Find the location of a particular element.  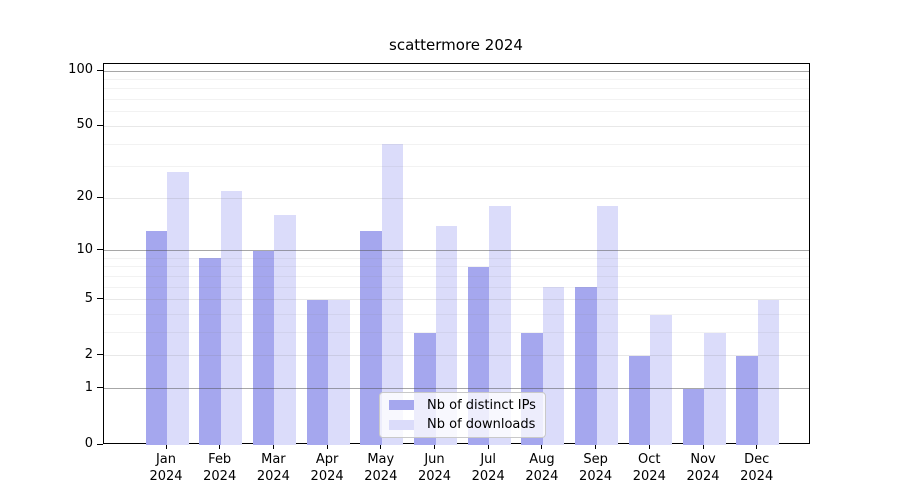

x-tick-jul is located at coordinates (488, 446).